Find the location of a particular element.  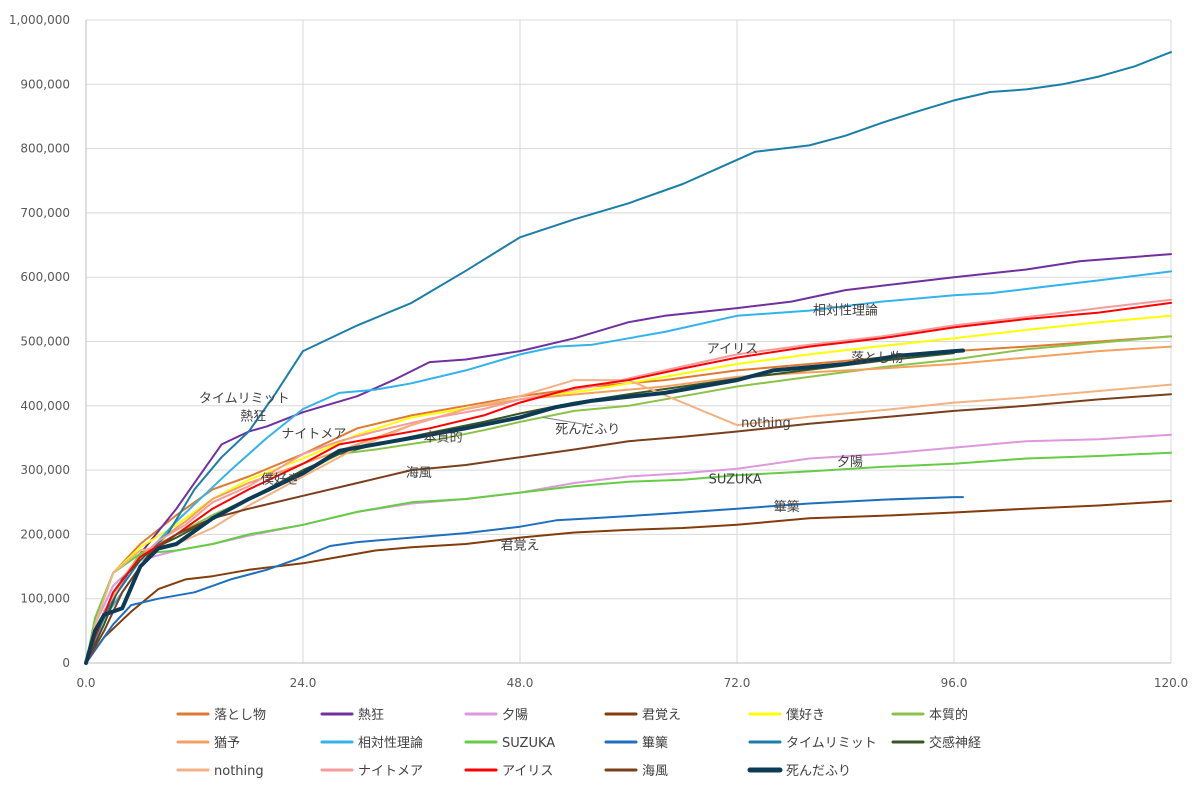

legend-label: 本質的 is located at coordinates (948, 715).